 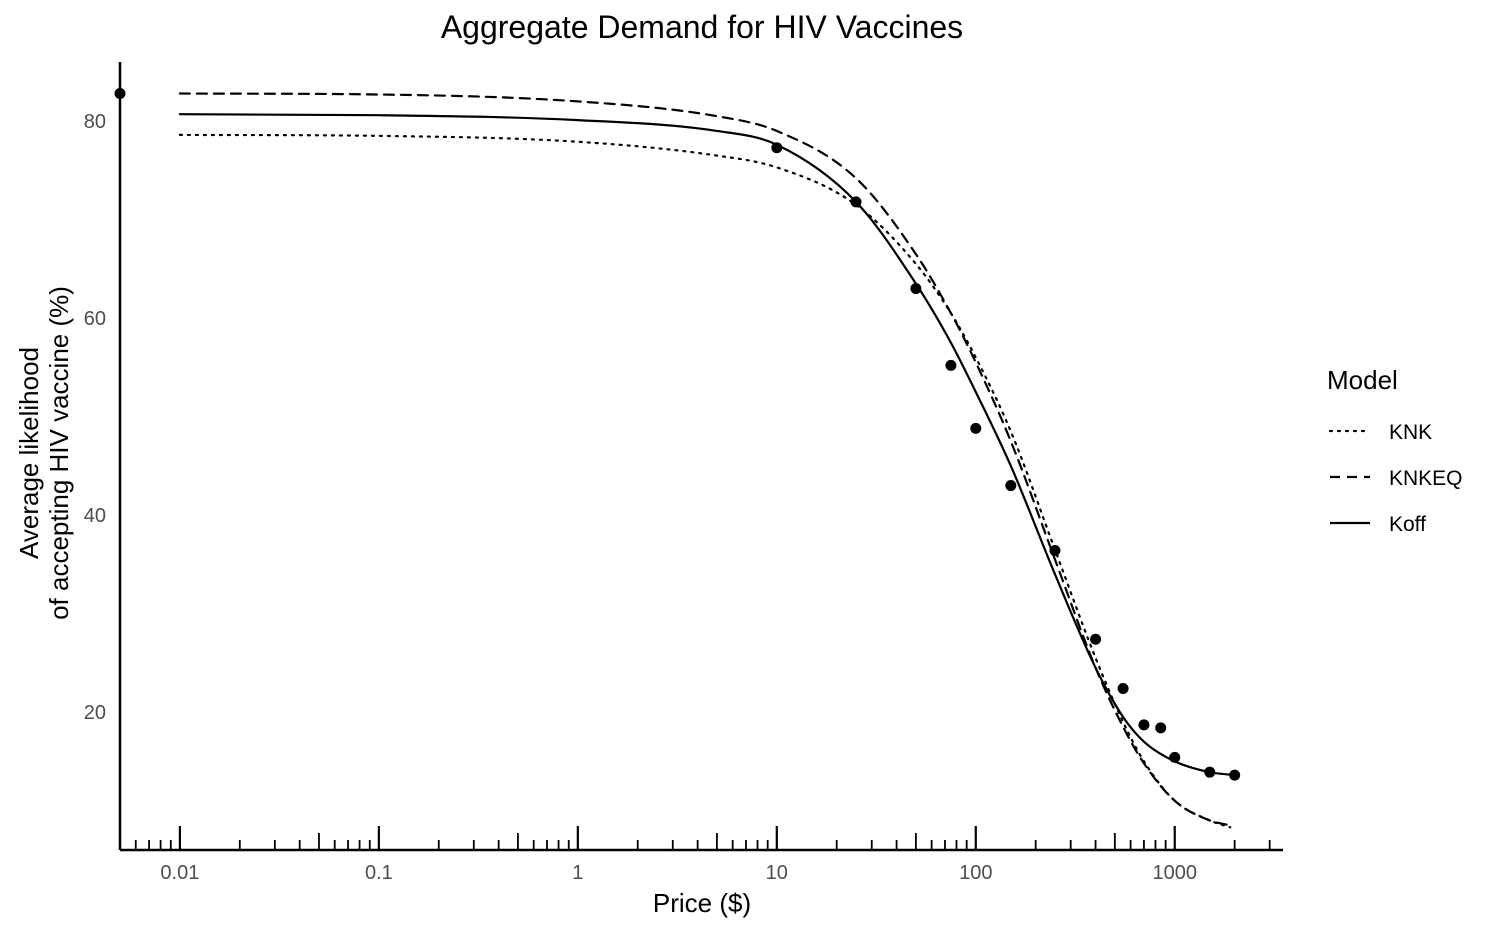 What do you see at coordinates (379, 873) in the screenshot?
I see `x-tick-label: 0.1` at bounding box center [379, 873].